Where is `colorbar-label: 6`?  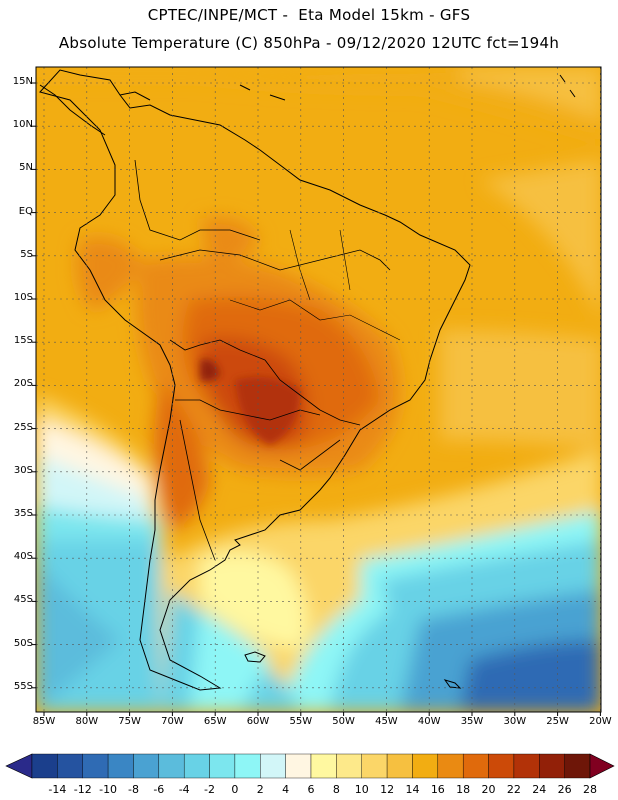 colorbar-label: 6 is located at coordinates (311, 789).